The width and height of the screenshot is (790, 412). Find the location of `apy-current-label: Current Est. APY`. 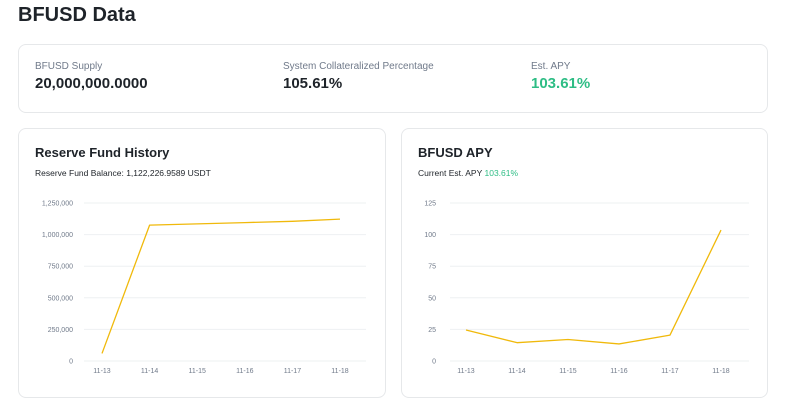

apy-current-label: Current Est. APY is located at coordinates (450, 173).